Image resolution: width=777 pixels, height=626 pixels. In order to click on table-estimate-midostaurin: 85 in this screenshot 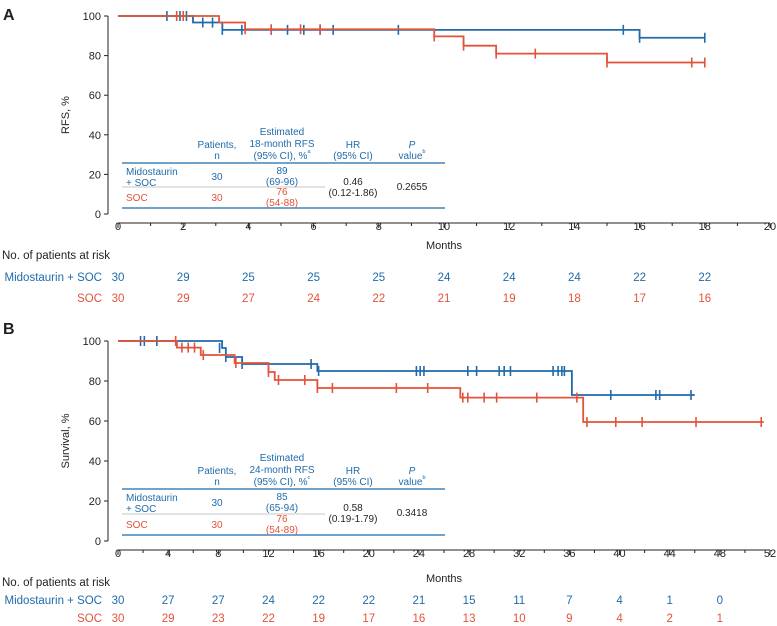, I will do `click(282, 497)`.